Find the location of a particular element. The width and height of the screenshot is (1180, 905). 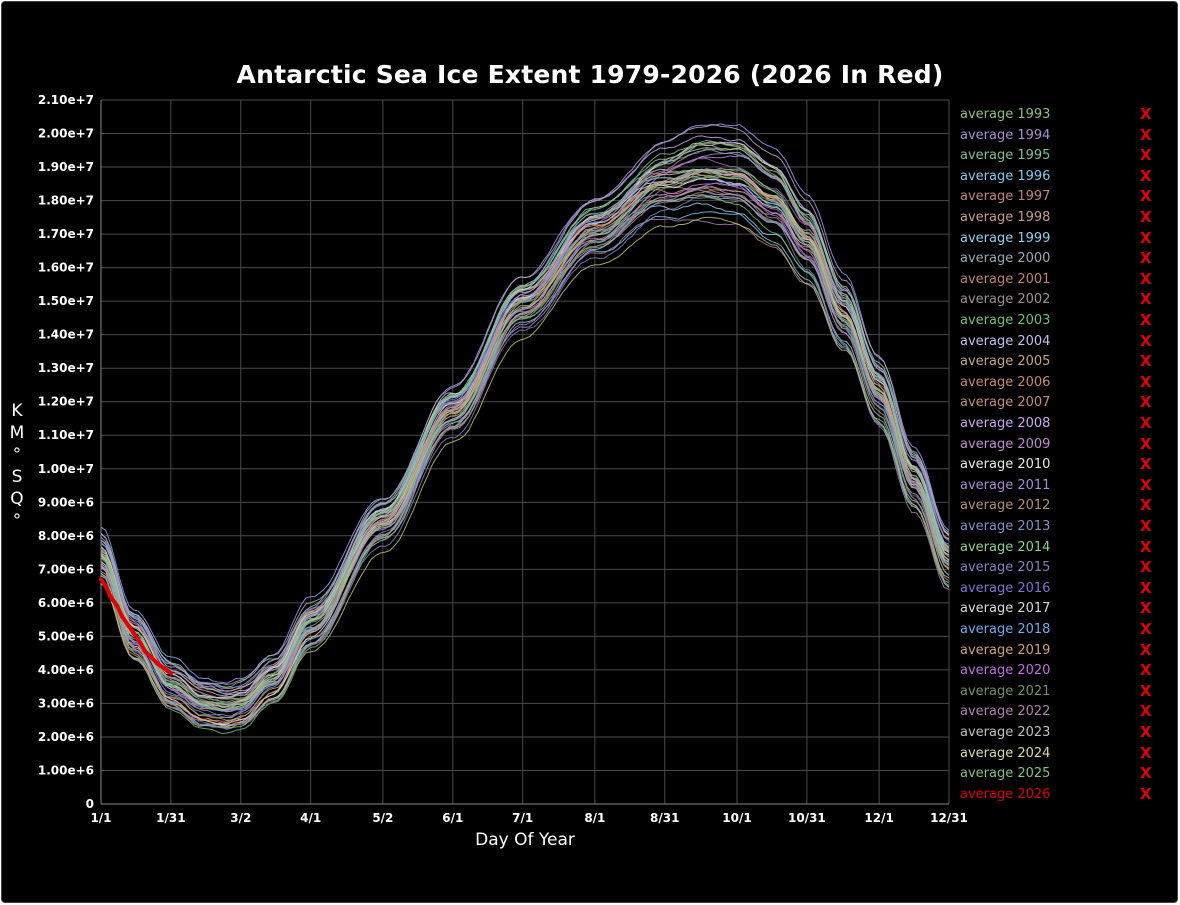

legend-item-label: average 2004 is located at coordinates (1005, 341).